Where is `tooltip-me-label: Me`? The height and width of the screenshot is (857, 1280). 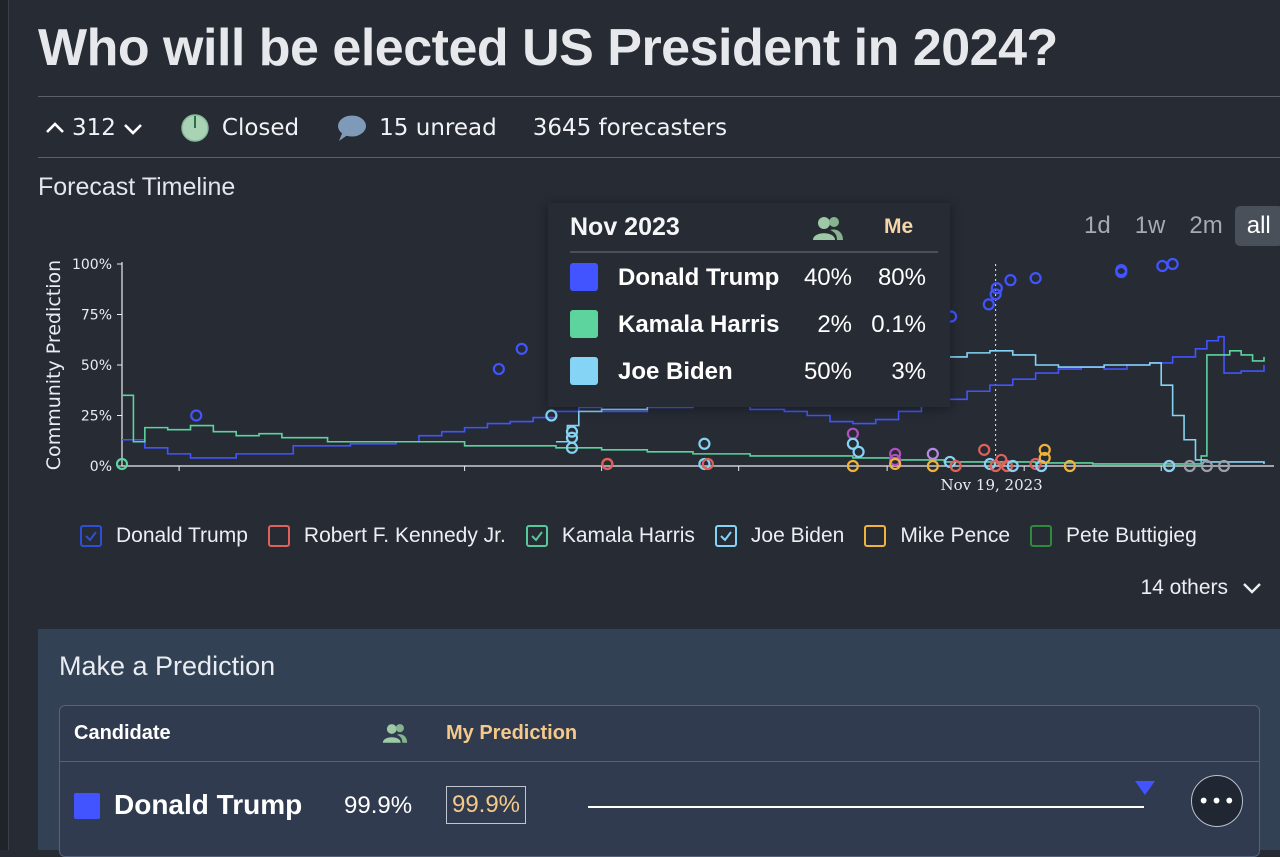 tooltip-me-label: Me is located at coordinates (899, 226).